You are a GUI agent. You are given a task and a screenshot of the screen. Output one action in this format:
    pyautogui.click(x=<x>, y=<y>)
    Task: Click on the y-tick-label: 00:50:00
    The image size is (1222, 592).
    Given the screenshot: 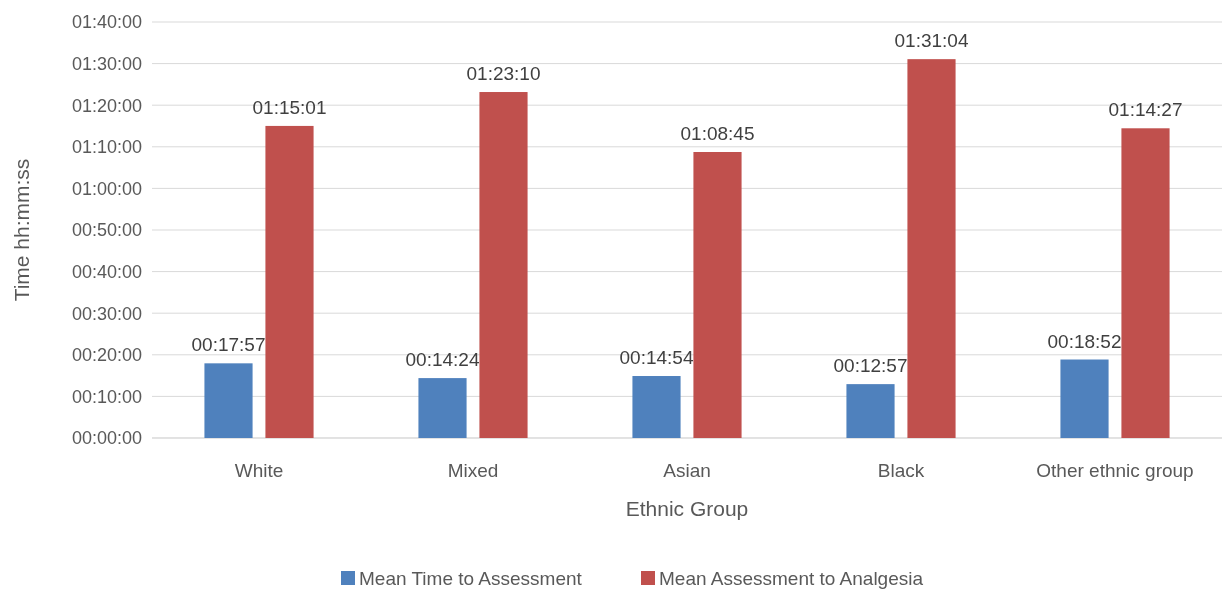 What is the action you would take?
    pyautogui.click(x=106, y=230)
    